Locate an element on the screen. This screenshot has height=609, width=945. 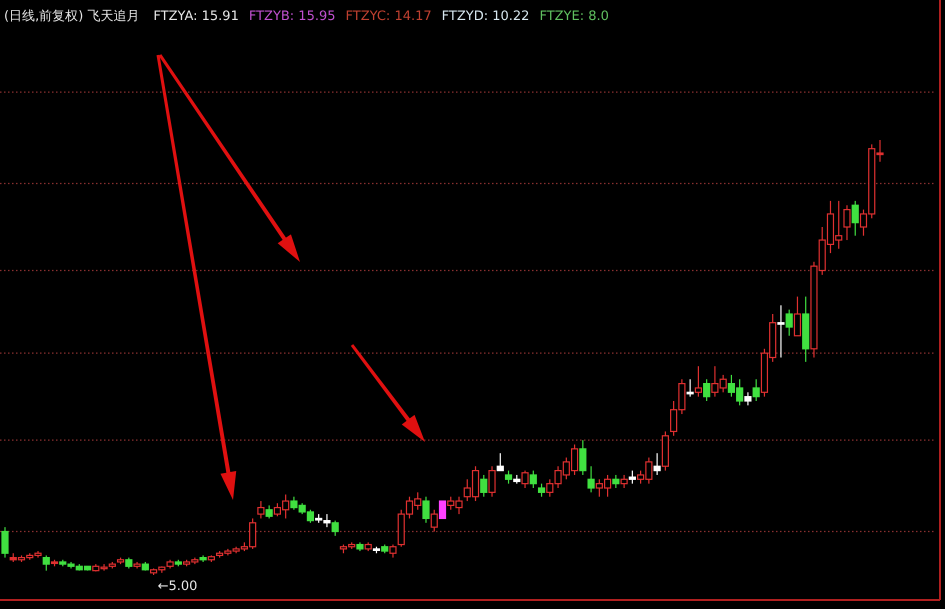
annotation: FTZYC: 14.17 is located at coordinates (389, 16).